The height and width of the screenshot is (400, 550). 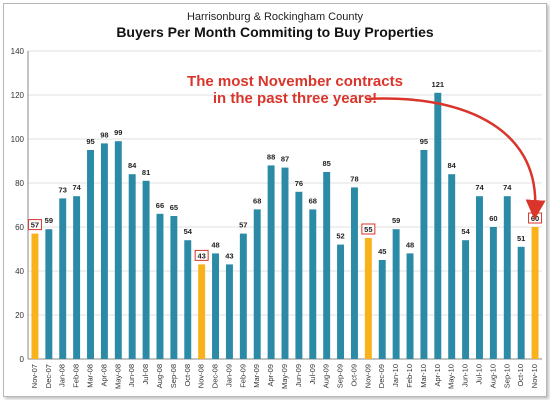 What do you see at coordinates (455, 158) in the screenshot?
I see `annotation-arrow` at bounding box center [455, 158].